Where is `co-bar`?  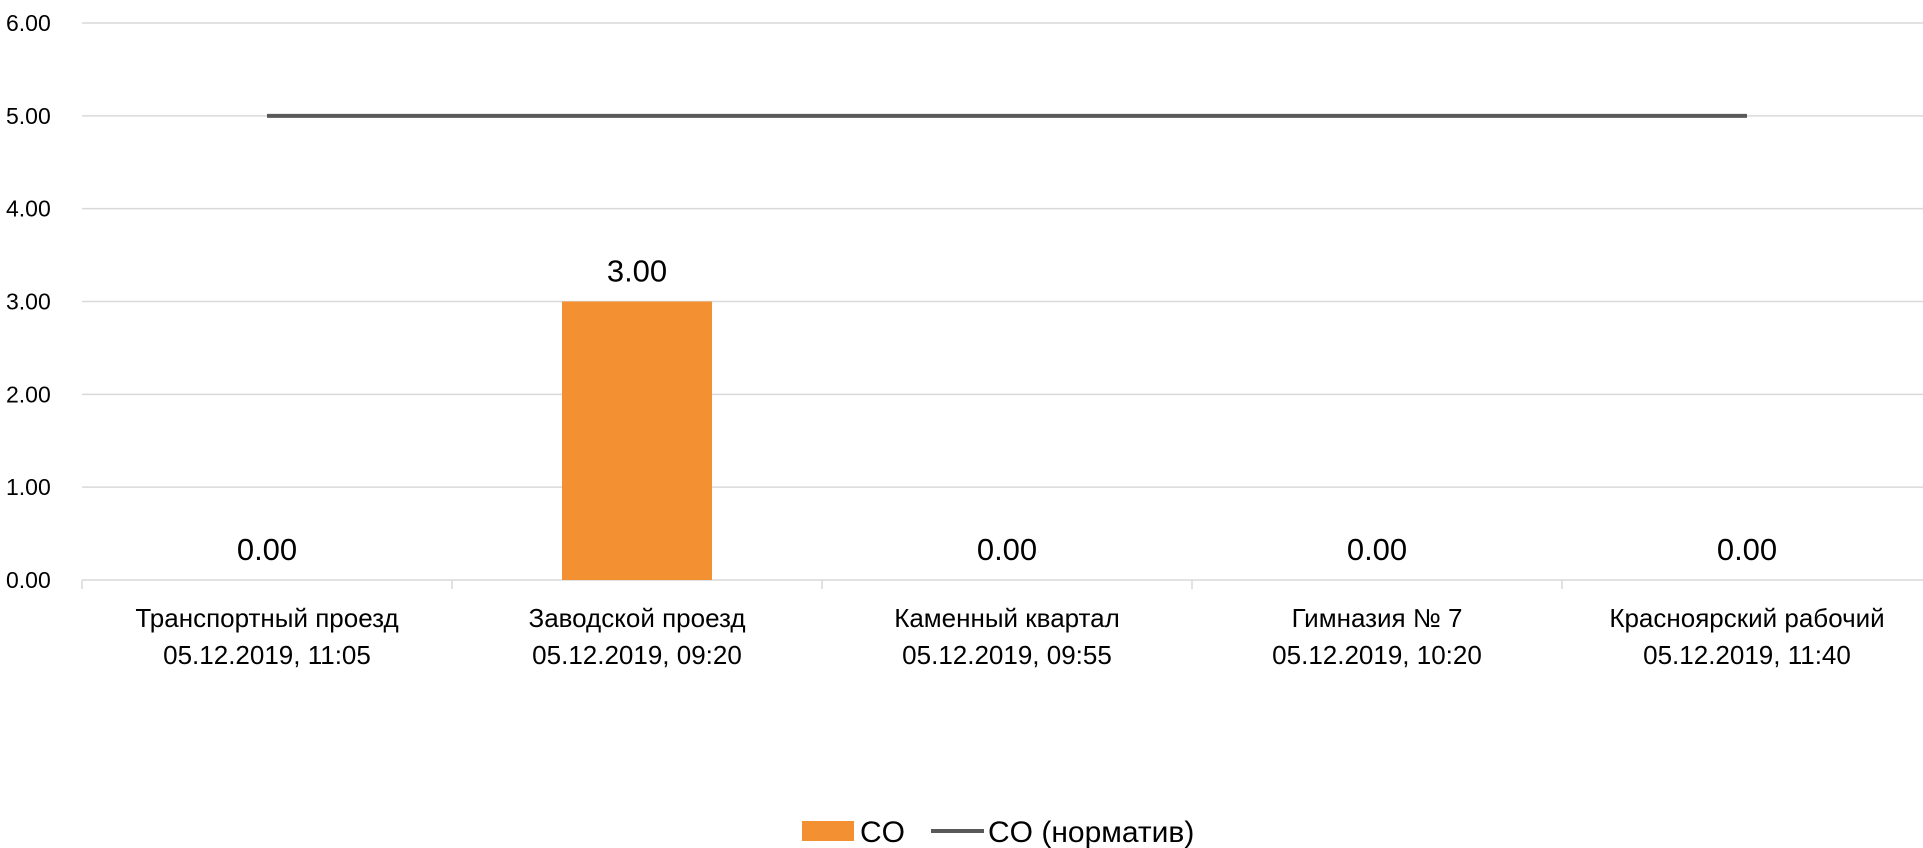
co-bar is located at coordinates (637, 440).